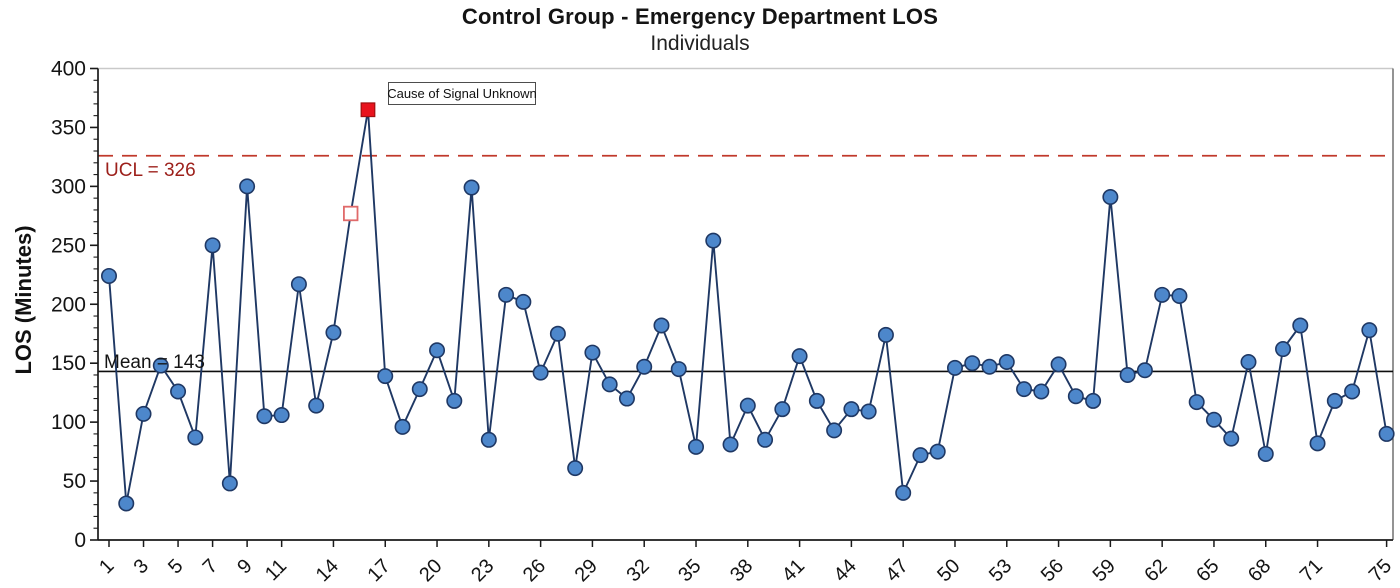  I want to click on y-tick-label: 250, so click(68, 245).